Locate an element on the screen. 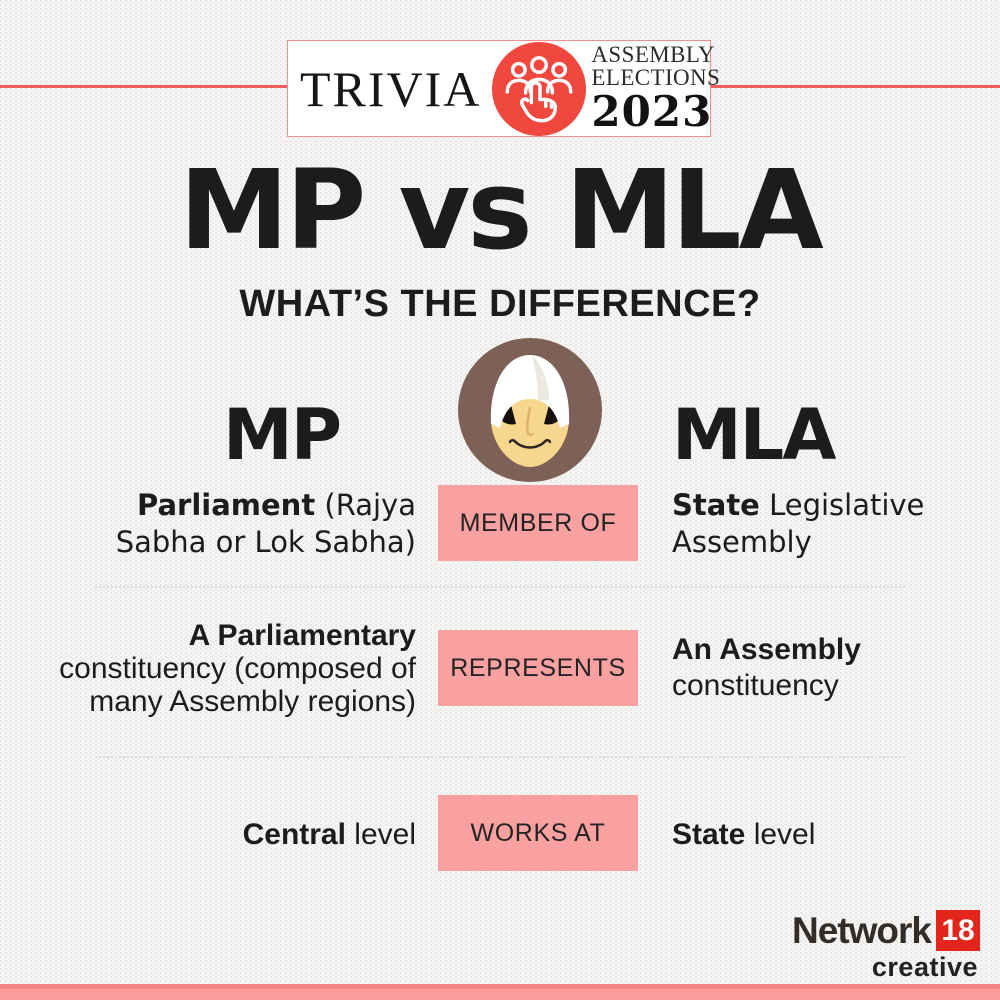 This screenshot has height=1000, width=1000. brand-18-box: 18 is located at coordinates (958, 930).